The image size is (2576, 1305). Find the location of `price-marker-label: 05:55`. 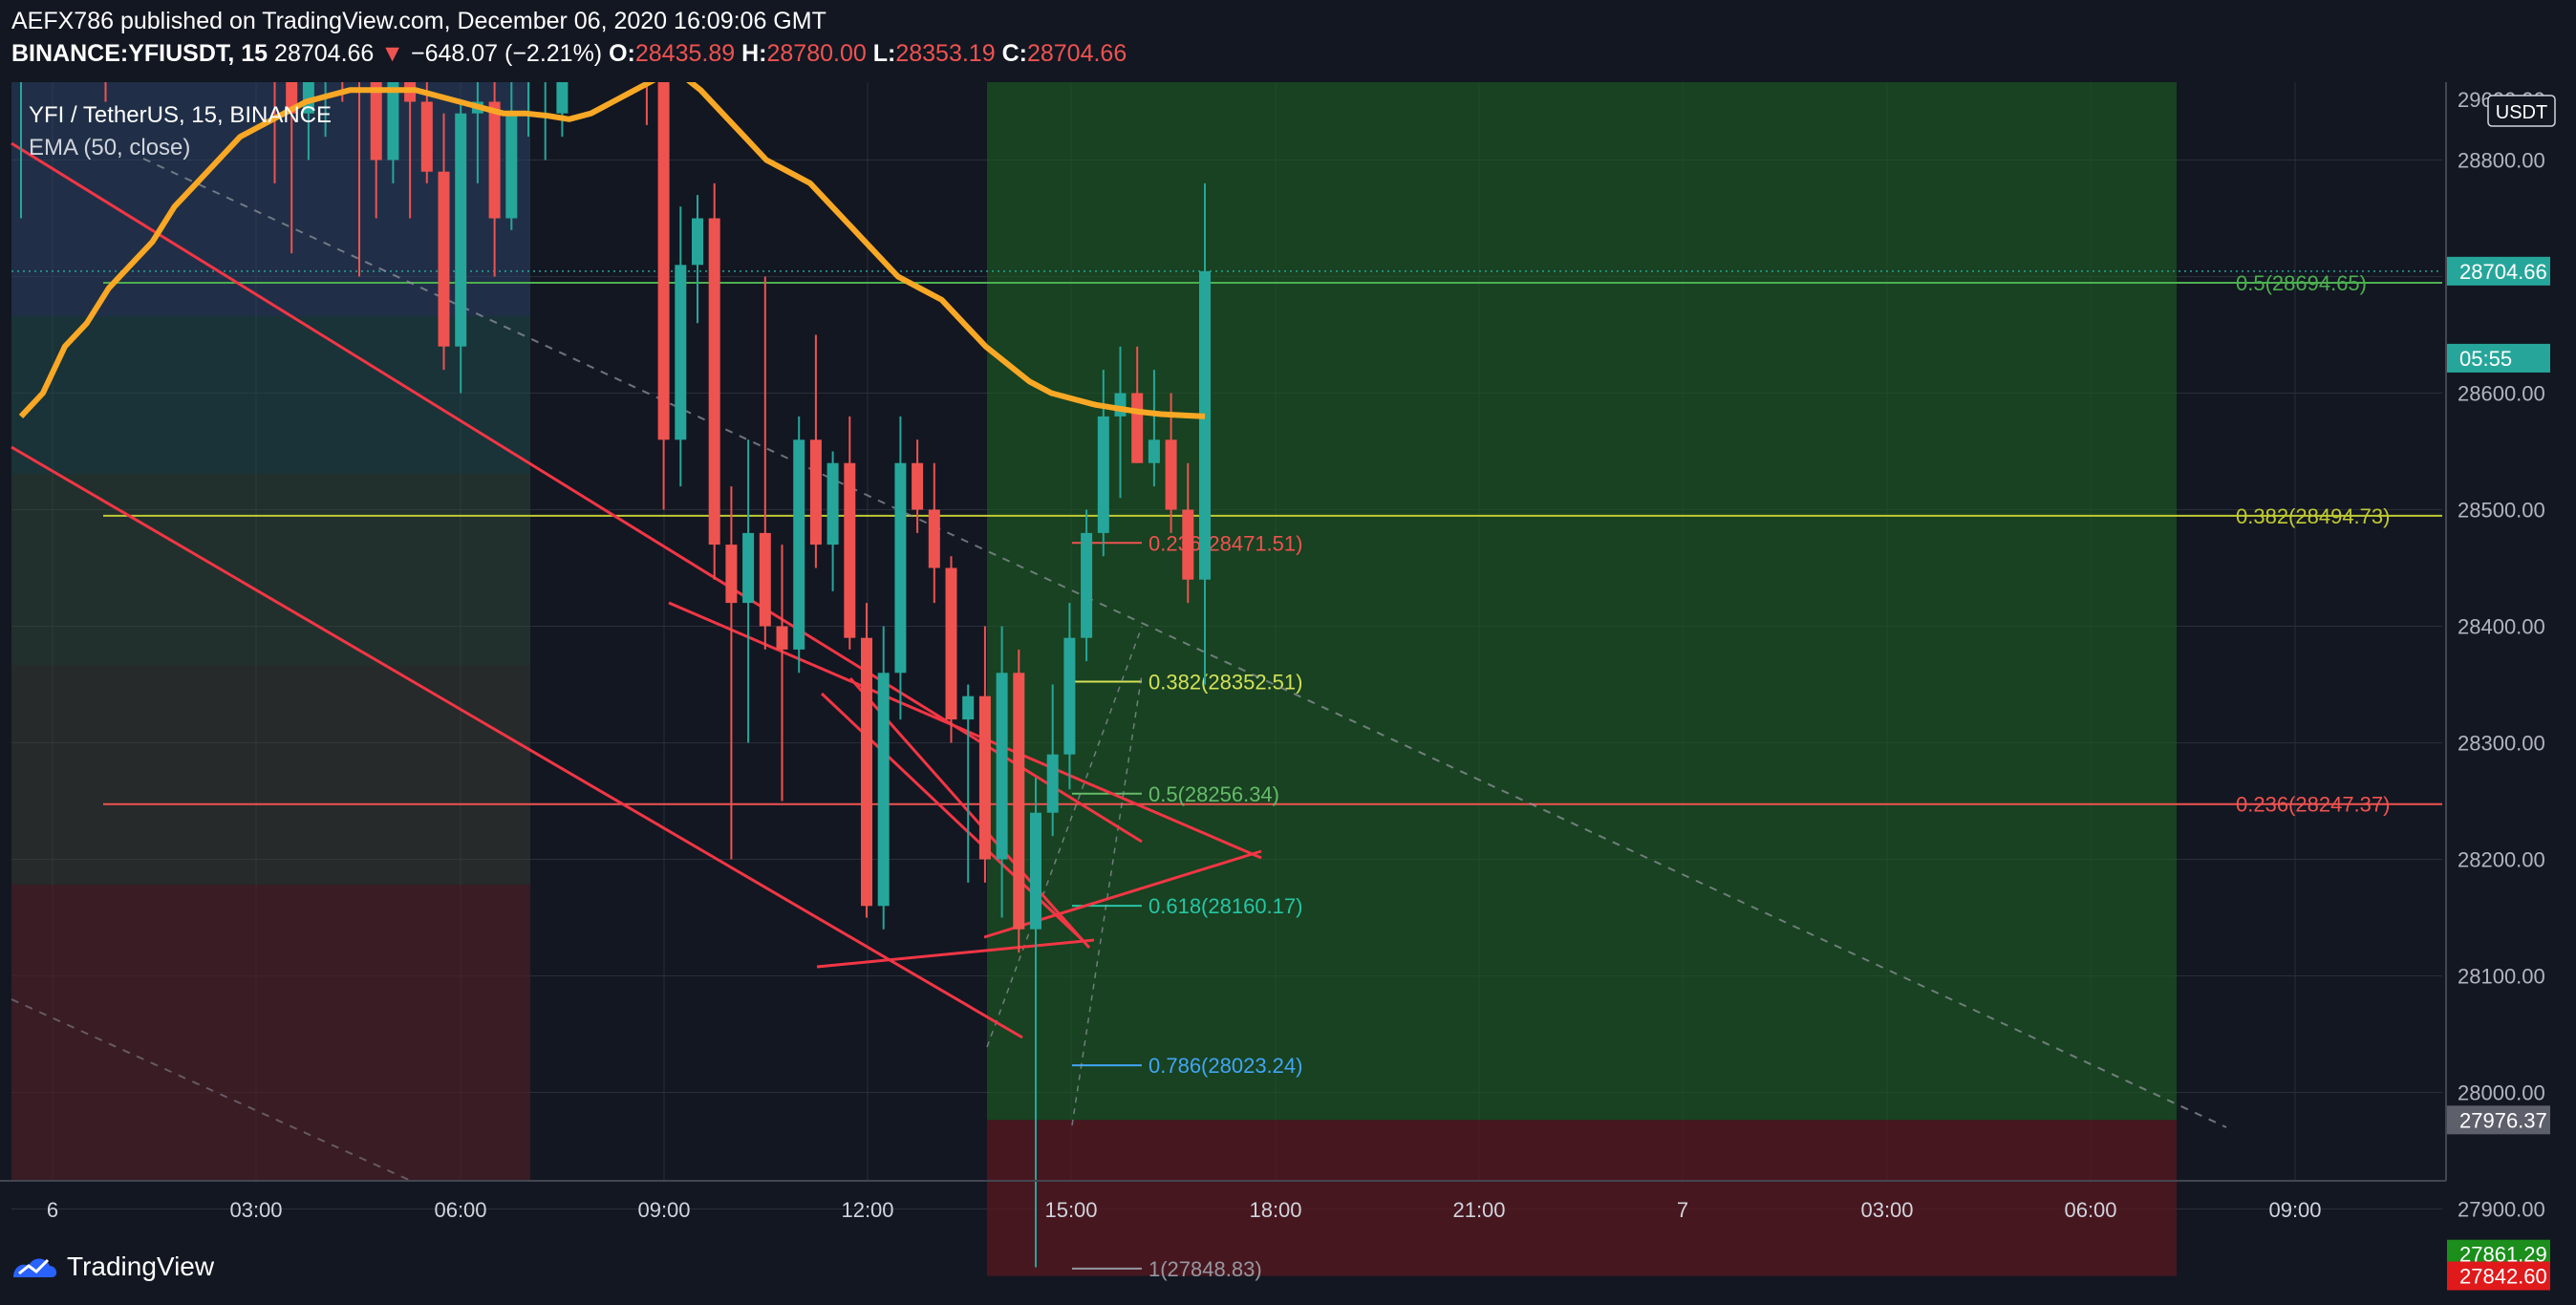

price-marker-label: 05:55 is located at coordinates (2485, 359).